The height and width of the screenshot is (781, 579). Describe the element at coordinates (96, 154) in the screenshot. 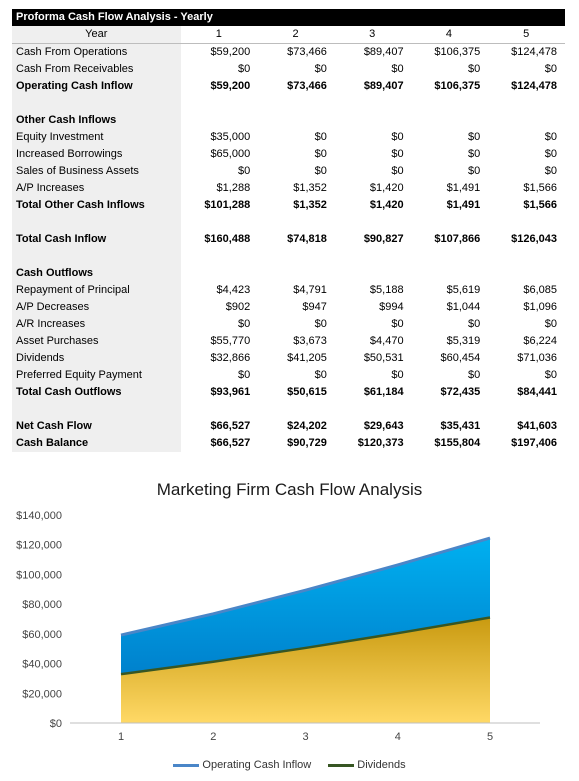

I see `row-label: Increased Borrowings` at that location.